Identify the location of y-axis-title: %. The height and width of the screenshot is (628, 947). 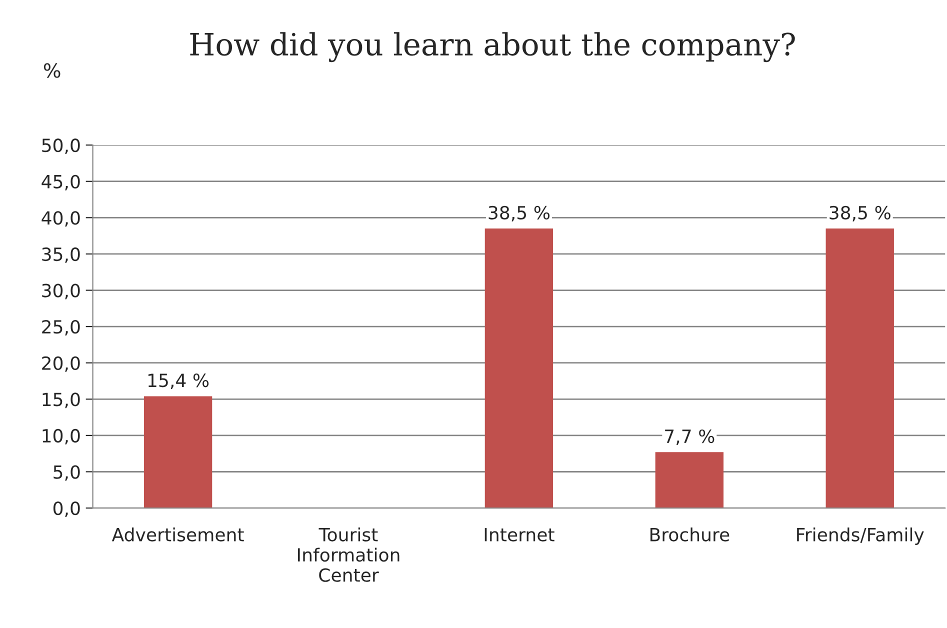
(52, 70).